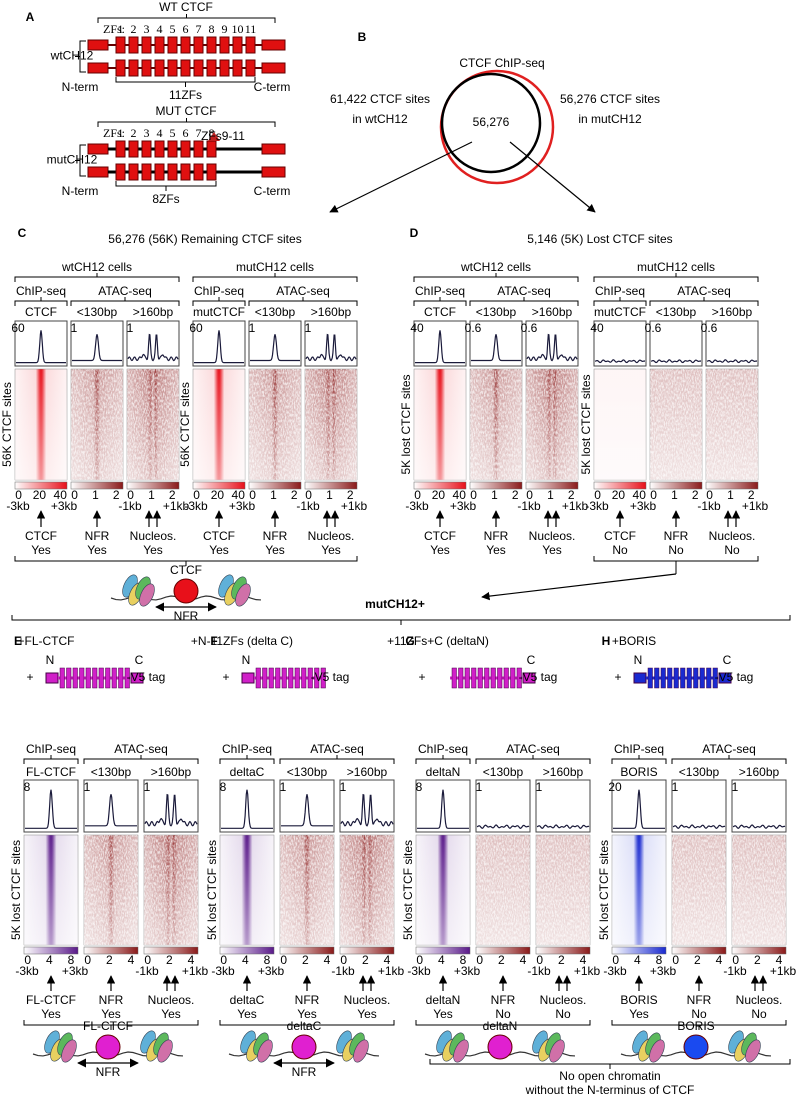 The height and width of the screenshot is (1101, 798). Describe the element at coordinates (709, 328) in the screenshot. I see `profile-max: 0.6` at that location.